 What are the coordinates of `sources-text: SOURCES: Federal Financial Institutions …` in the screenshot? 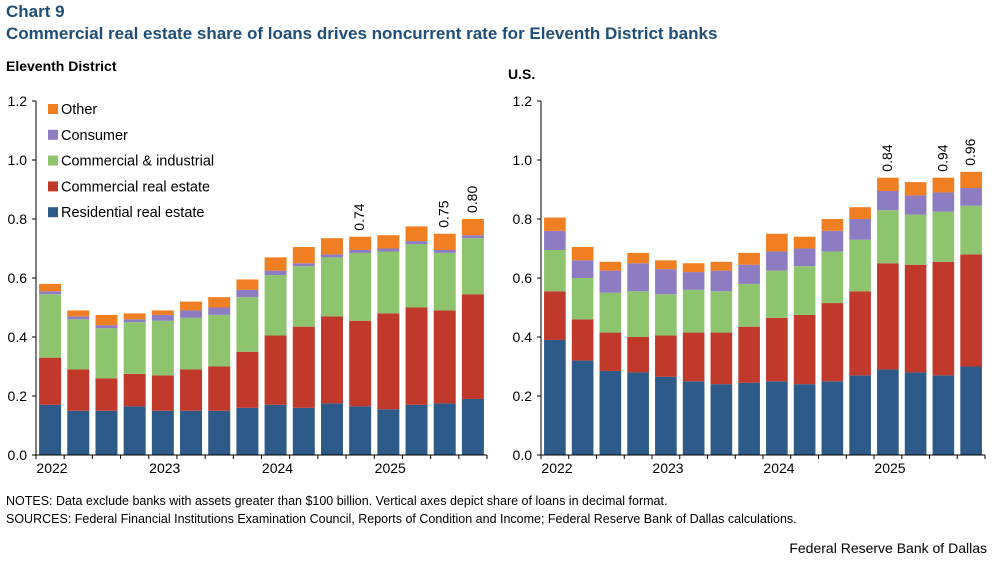 It's located at (401, 519).